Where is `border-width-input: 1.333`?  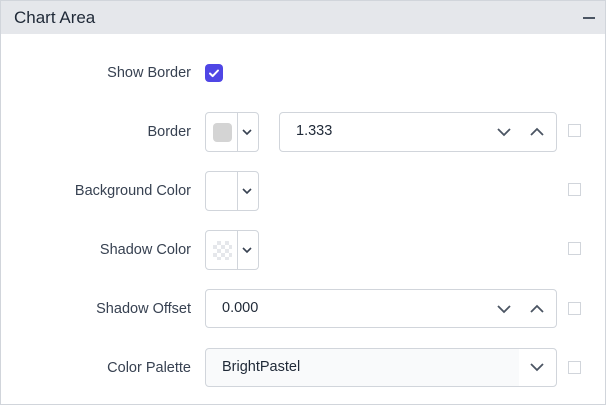 border-width-input: 1.333 is located at coordinates (418, 132).